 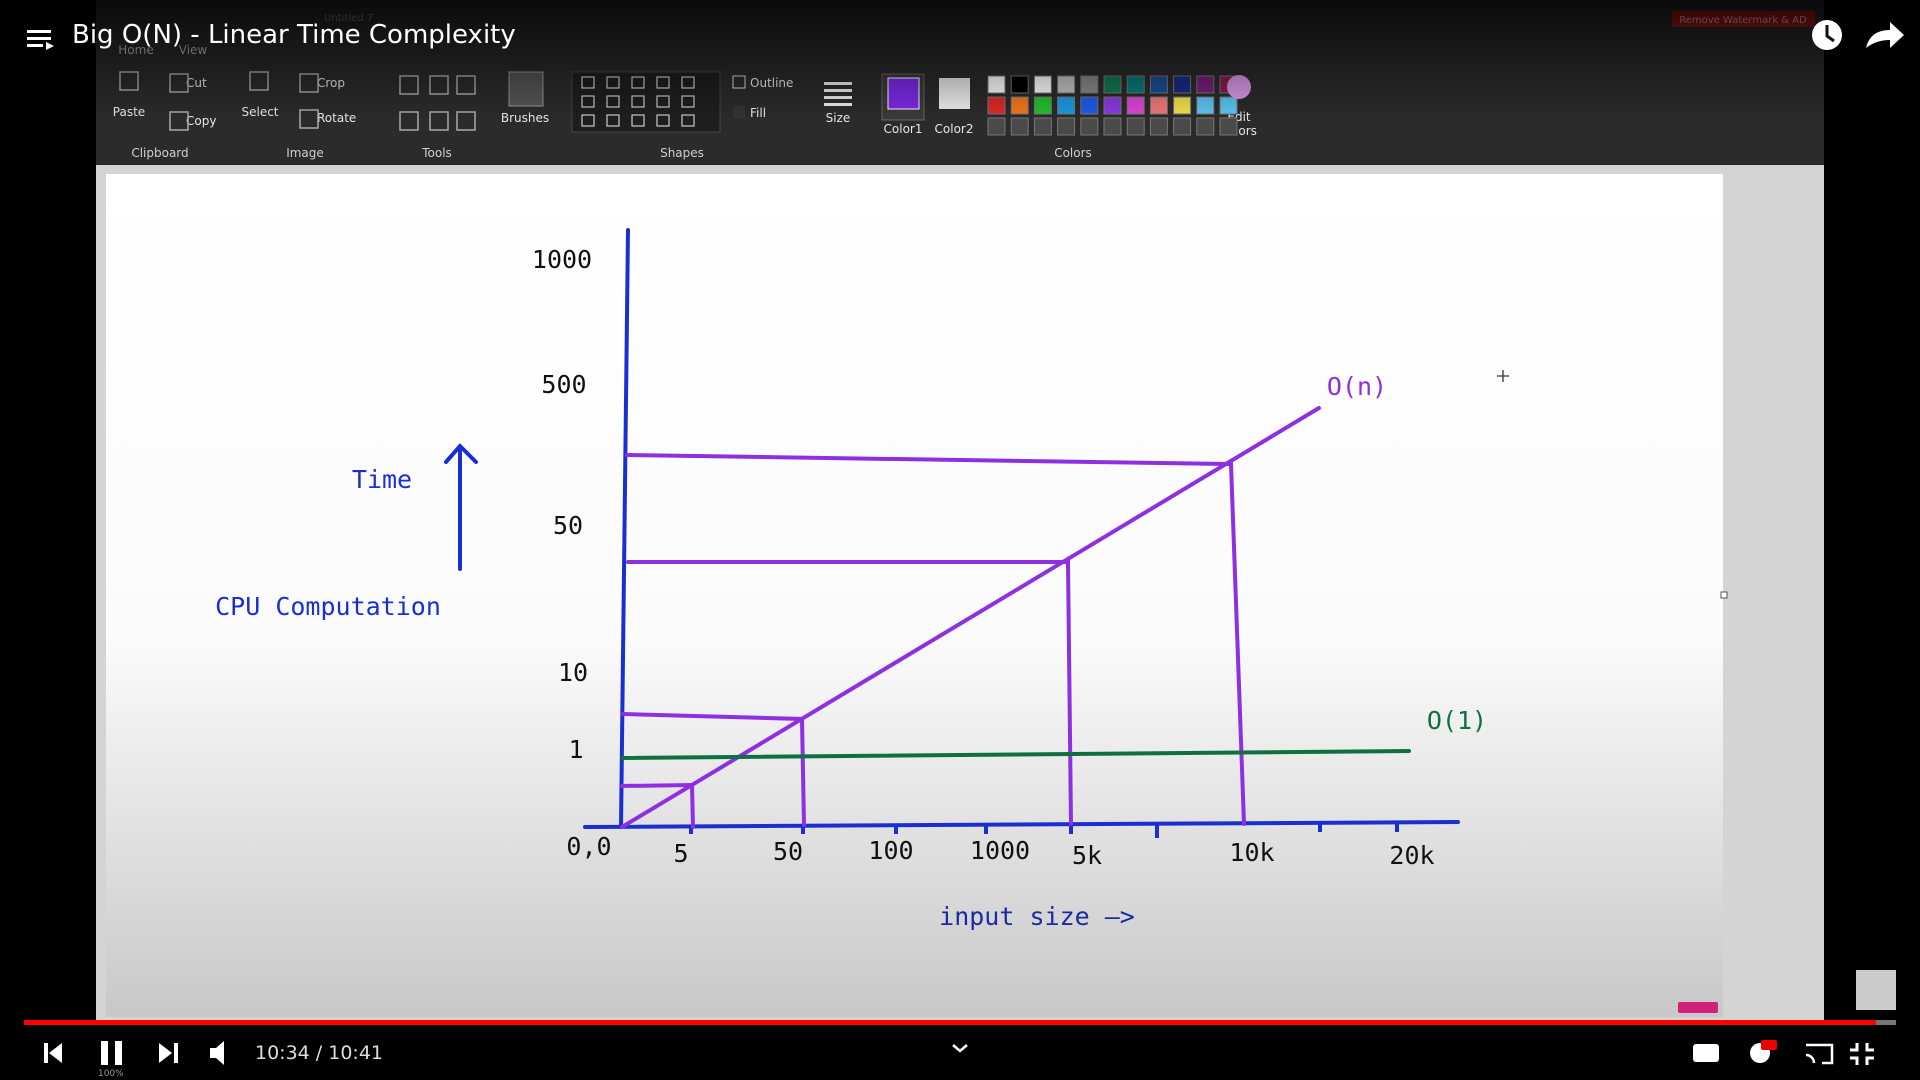 I want to click on menu-icon, so click(x=40, y=40).